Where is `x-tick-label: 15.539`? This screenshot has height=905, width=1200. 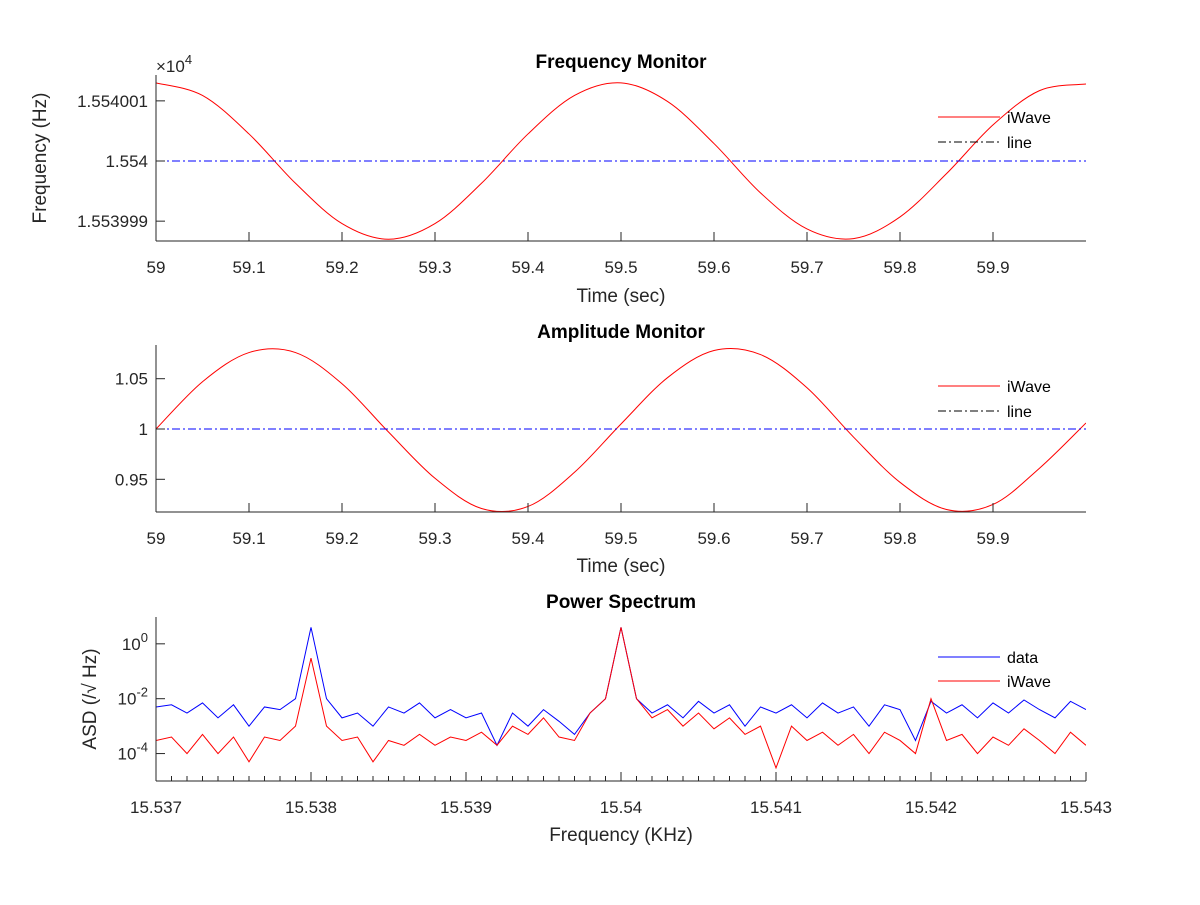 x-tick-label: 15.539 is located at coordinates (466, 807).